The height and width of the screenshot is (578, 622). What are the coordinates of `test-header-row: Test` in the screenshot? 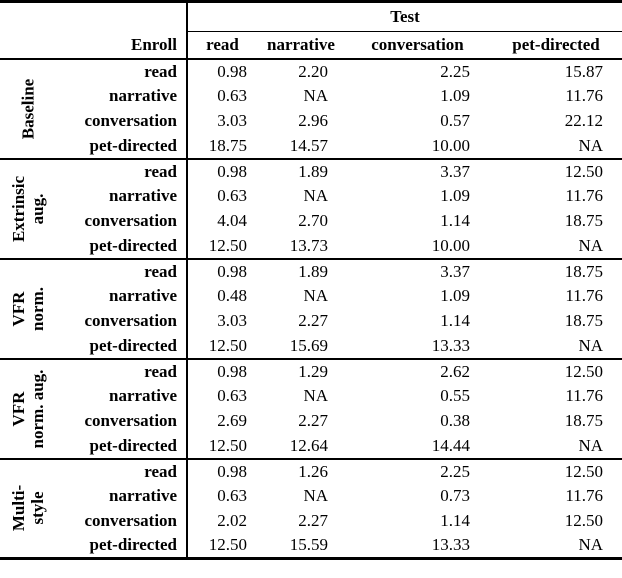 It's located at (311, 16).